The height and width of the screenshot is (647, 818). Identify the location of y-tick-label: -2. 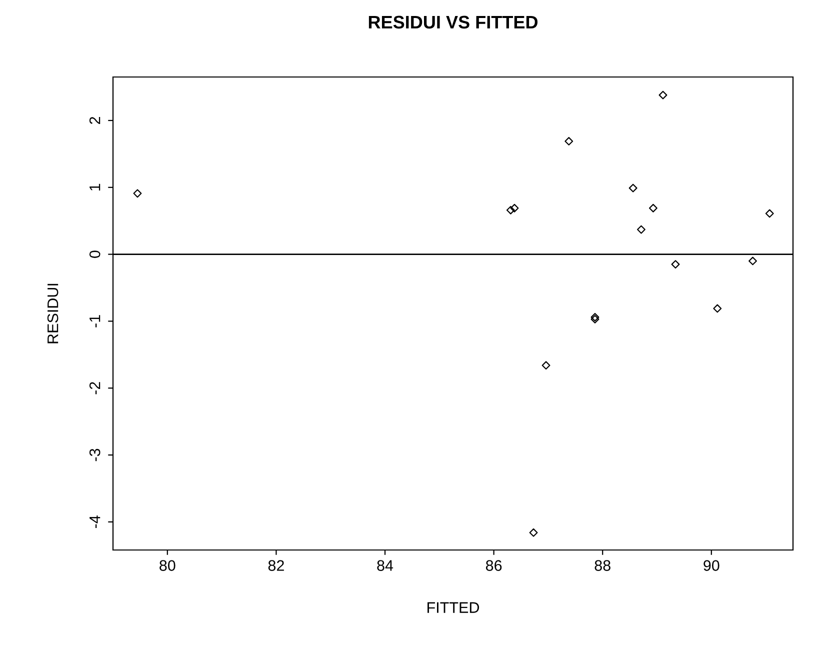
(94, 388).